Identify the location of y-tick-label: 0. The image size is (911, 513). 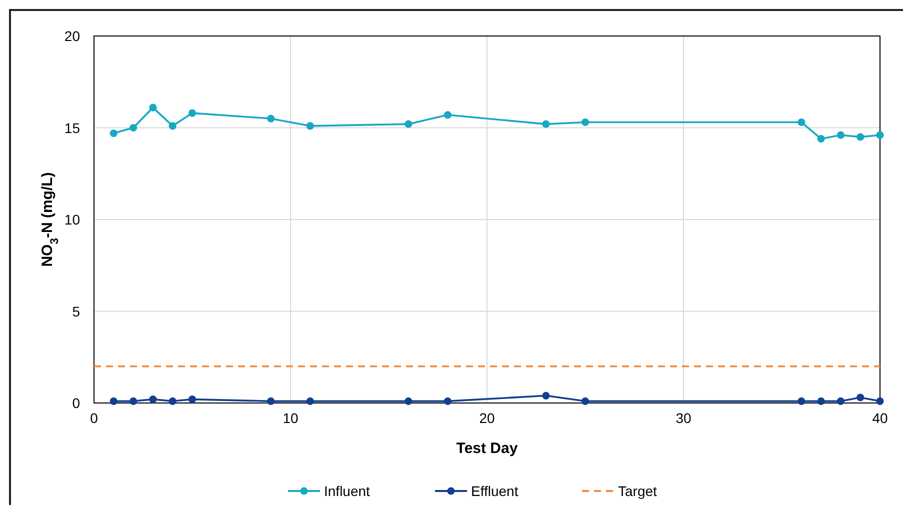
(76, 403).